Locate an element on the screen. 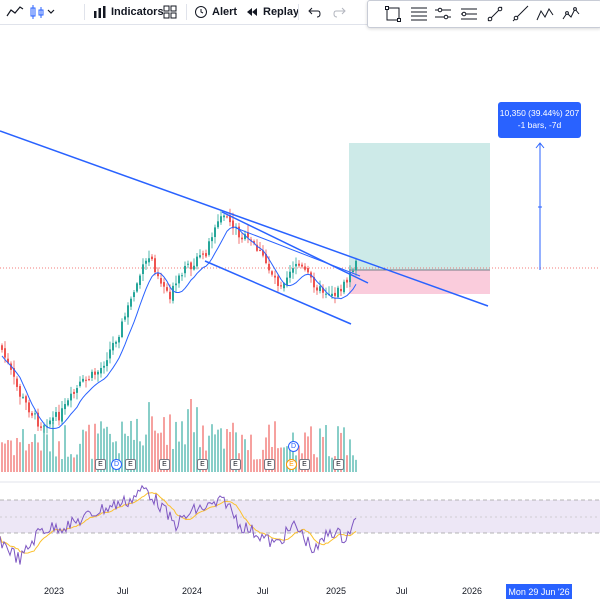  time-label: 2026 is located at coordinates (472, 591).